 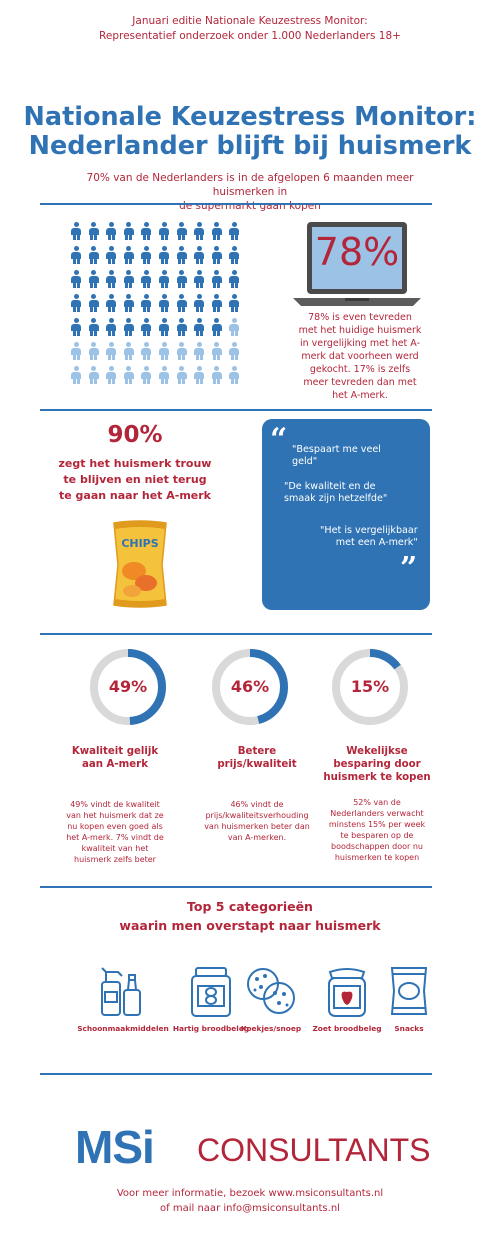 What do you see at coordinates (336, 449) in the screenshot?
I see `quote-1-line-1: "Bespaart me veel` at bounding box center [336, 449].